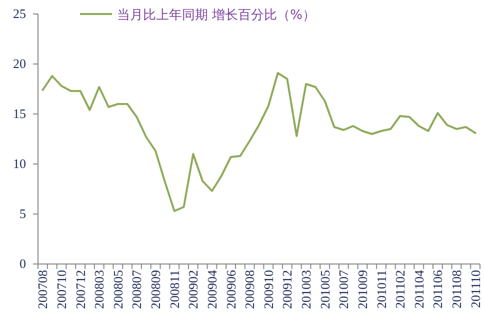 The height and width of the screenshot is (325, 484). Describe the element at coordinates (456, 289) in the screenshot. I see `x-tick-label: 201108` at that location.